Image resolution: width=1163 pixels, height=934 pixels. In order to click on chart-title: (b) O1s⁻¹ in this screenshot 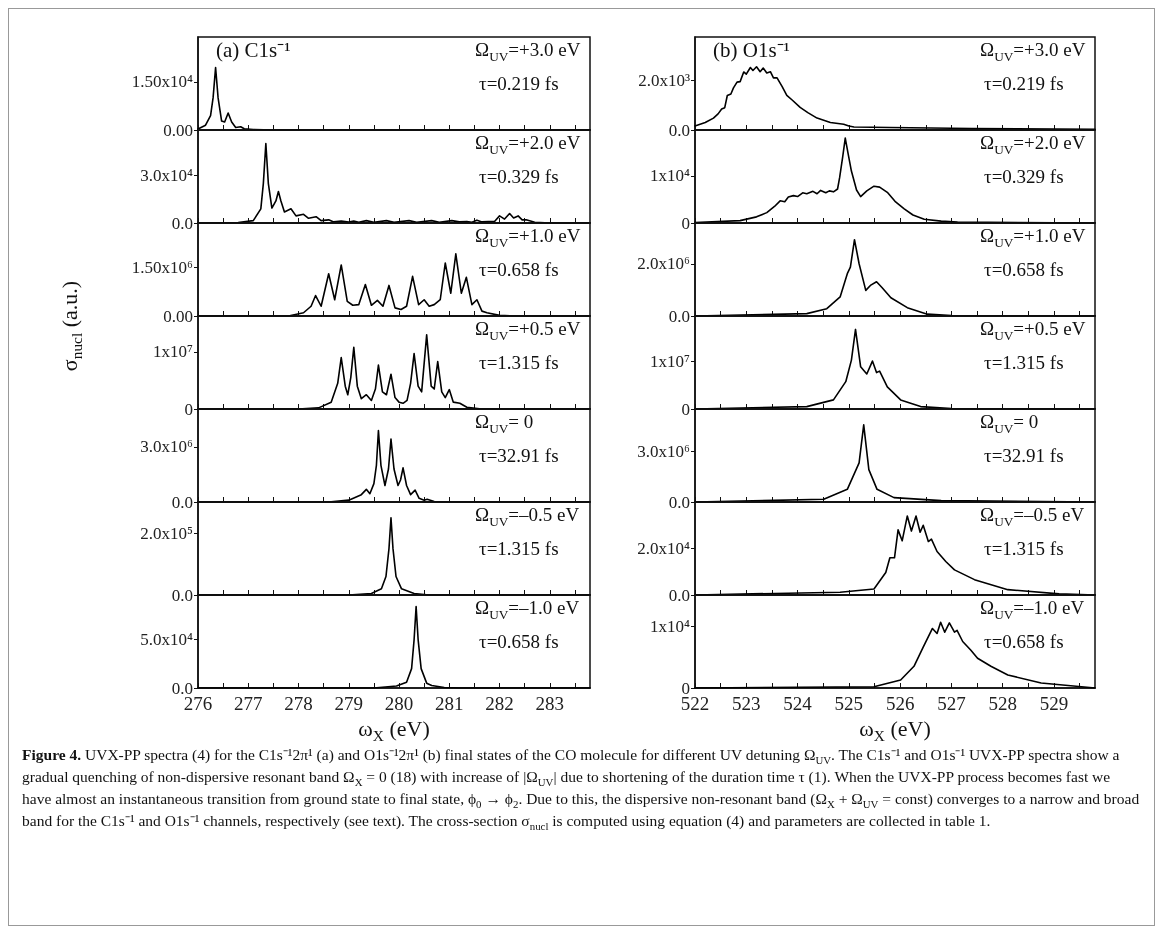, I will do `click(751, 50)`.